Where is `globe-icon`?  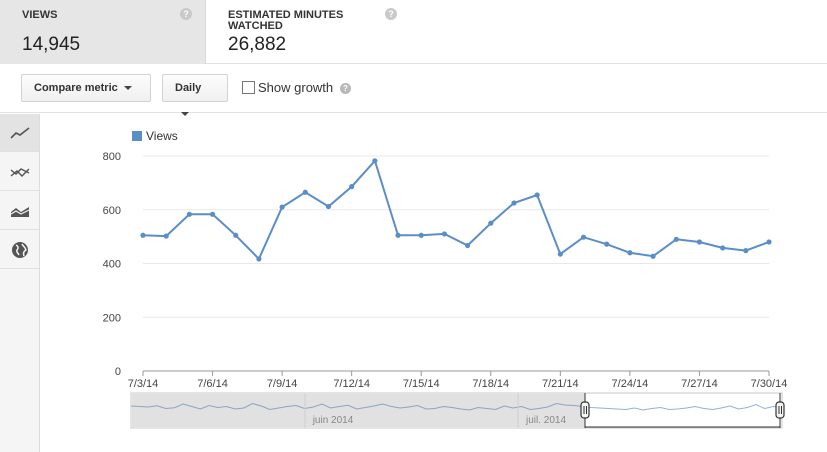 globe-icon is located at coordinates (19, 249).